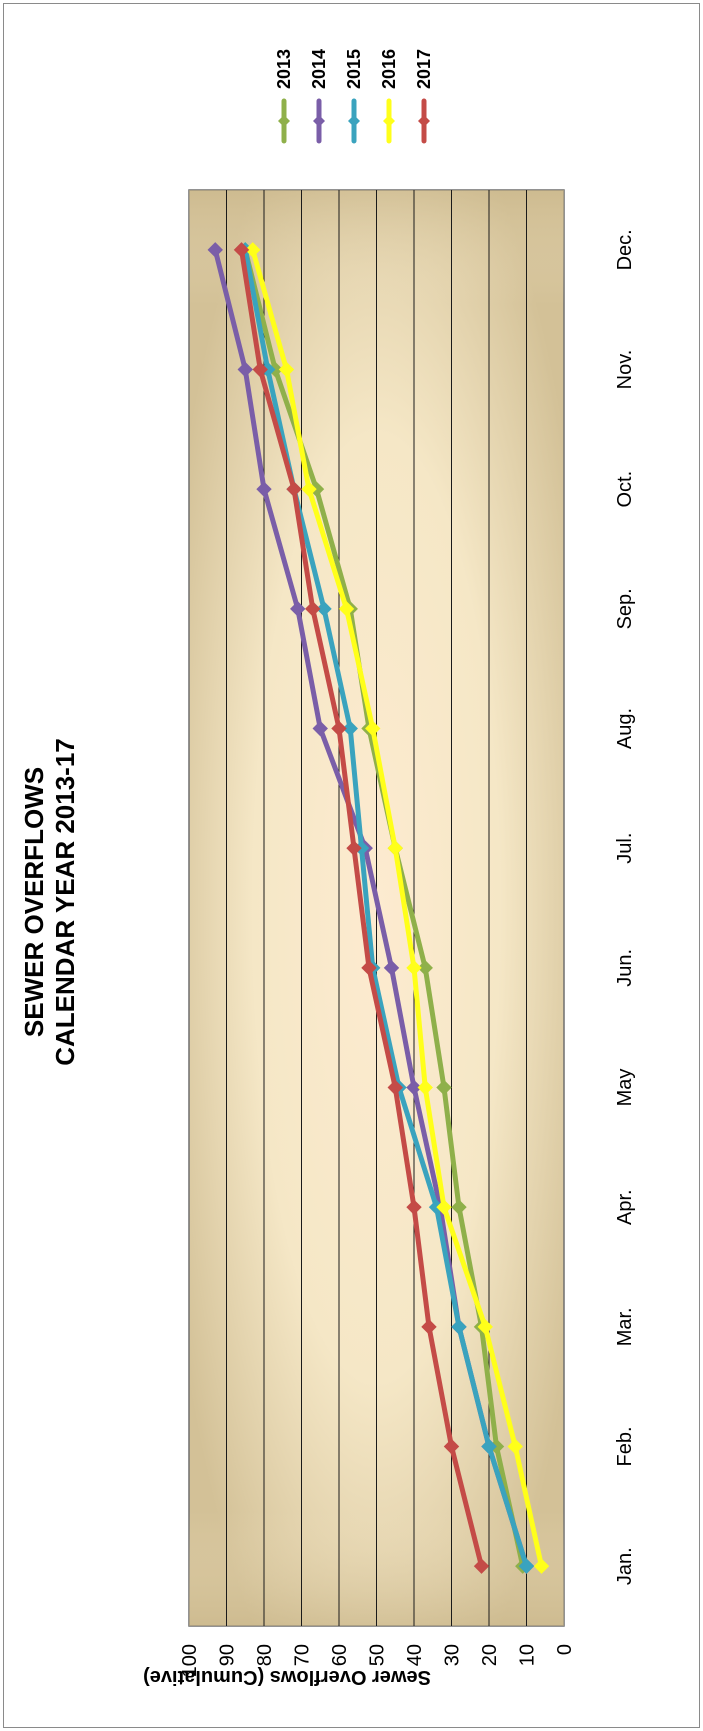 This screenshot has height=1731, width=703. What do you see at coordinates (625, 608) in the screenshot?
I see `x-tick-label: Sep.` at bounding box center [625, 608].